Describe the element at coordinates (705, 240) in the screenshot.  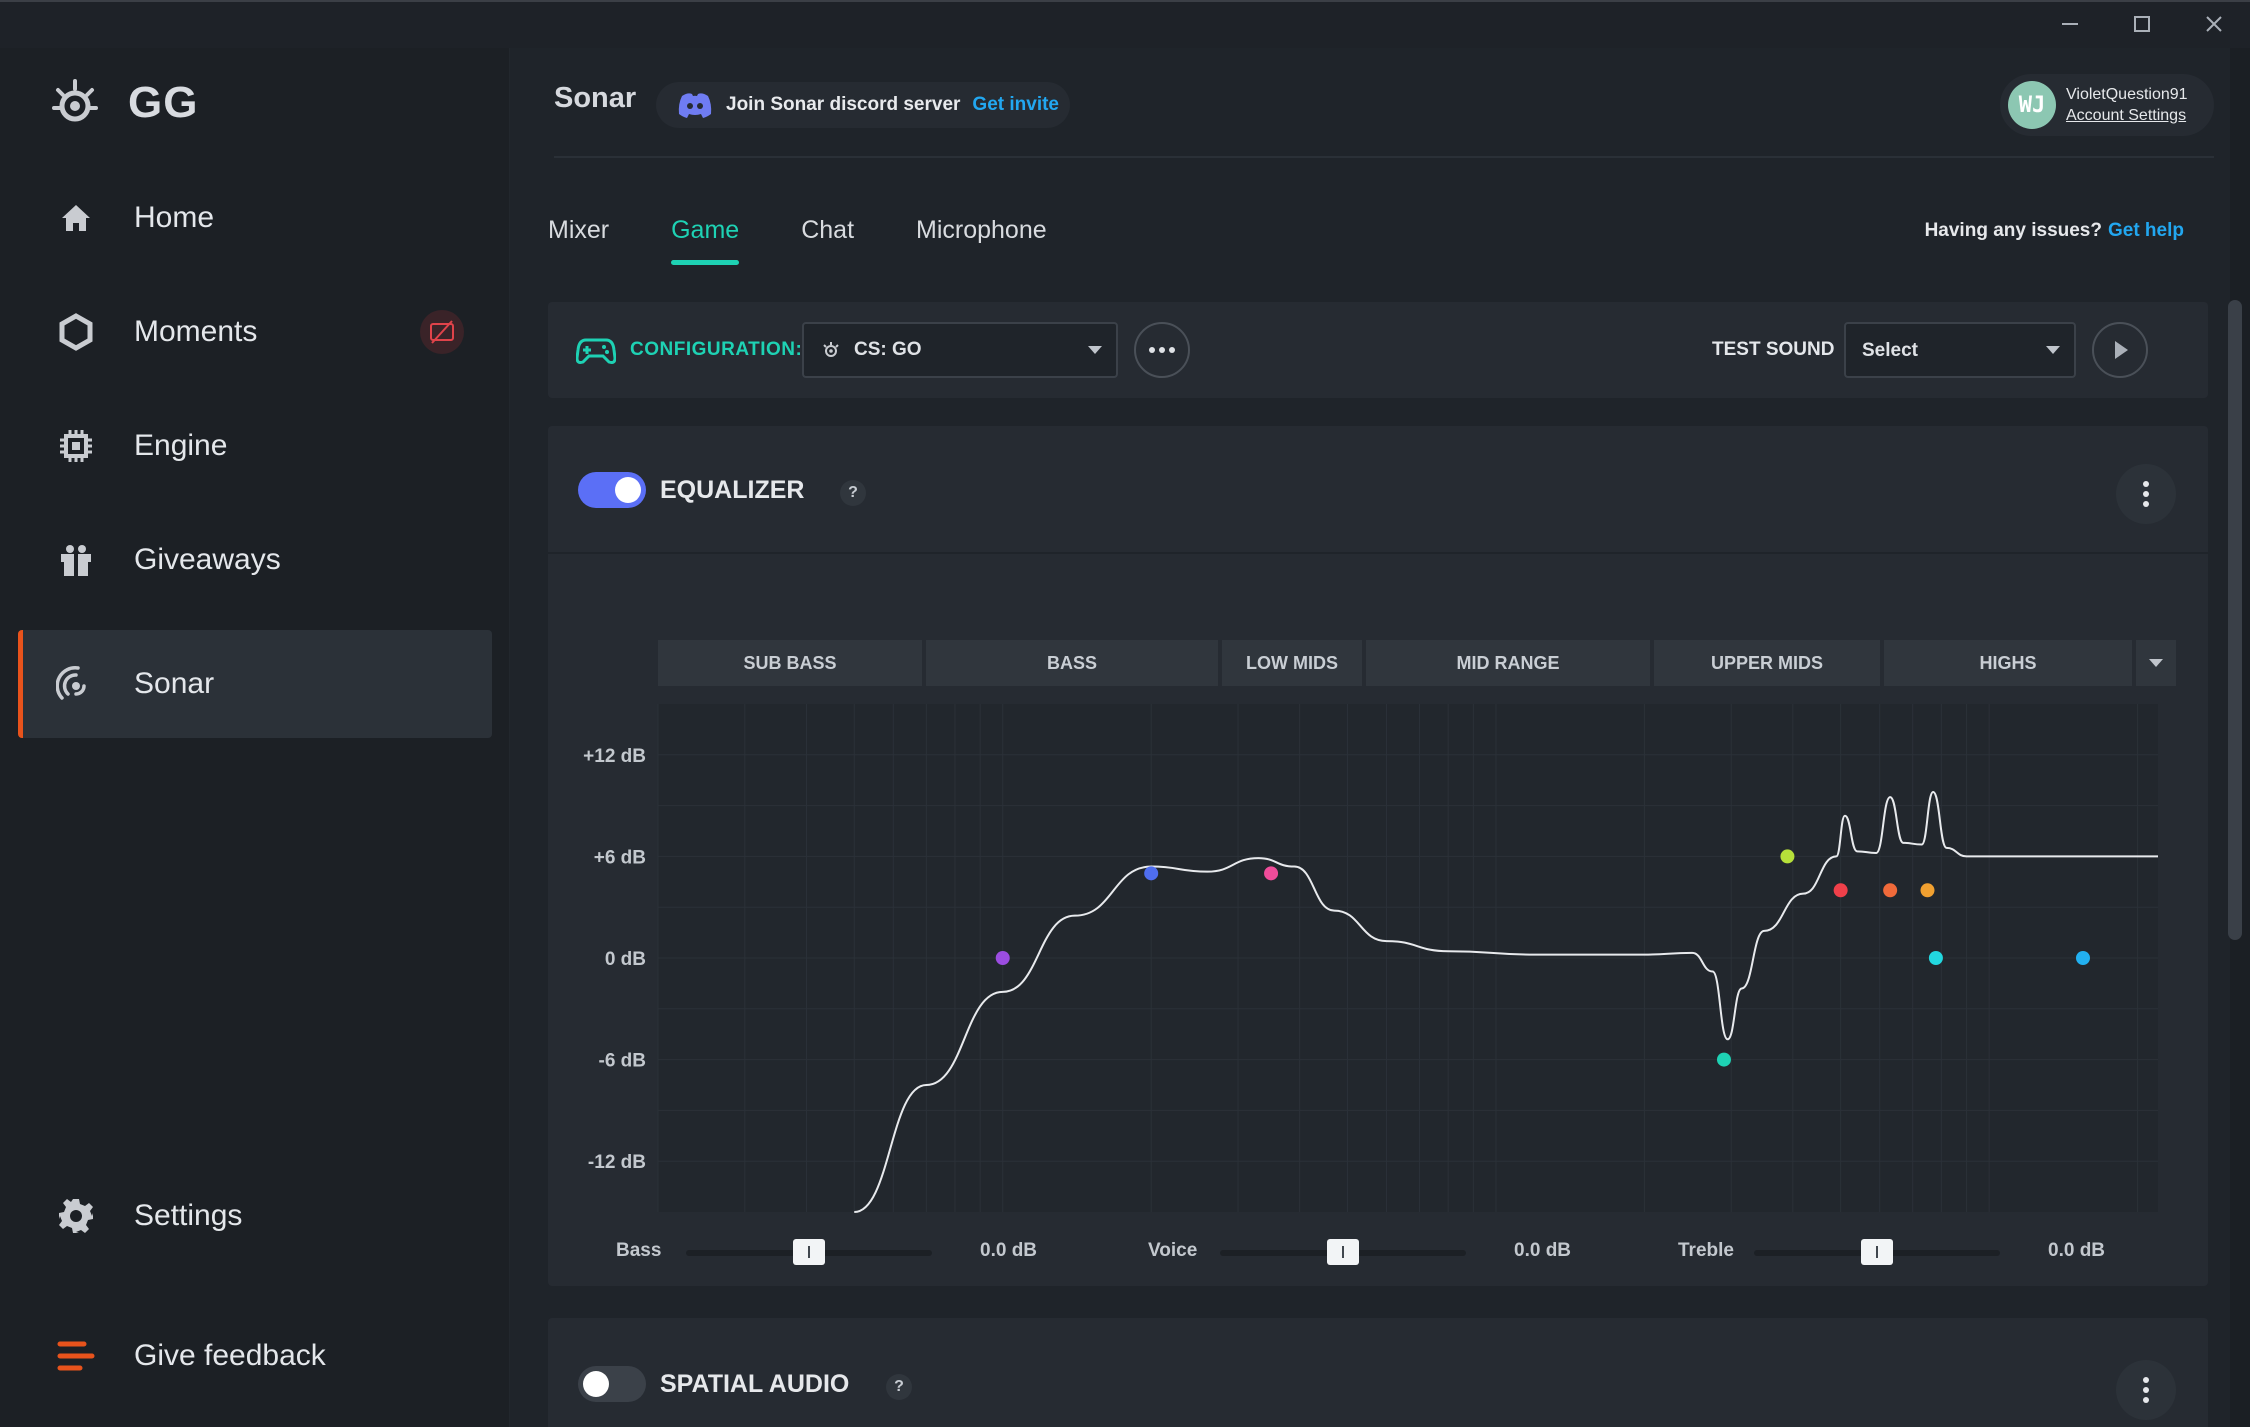
I see `tab-game: Game` at that location.